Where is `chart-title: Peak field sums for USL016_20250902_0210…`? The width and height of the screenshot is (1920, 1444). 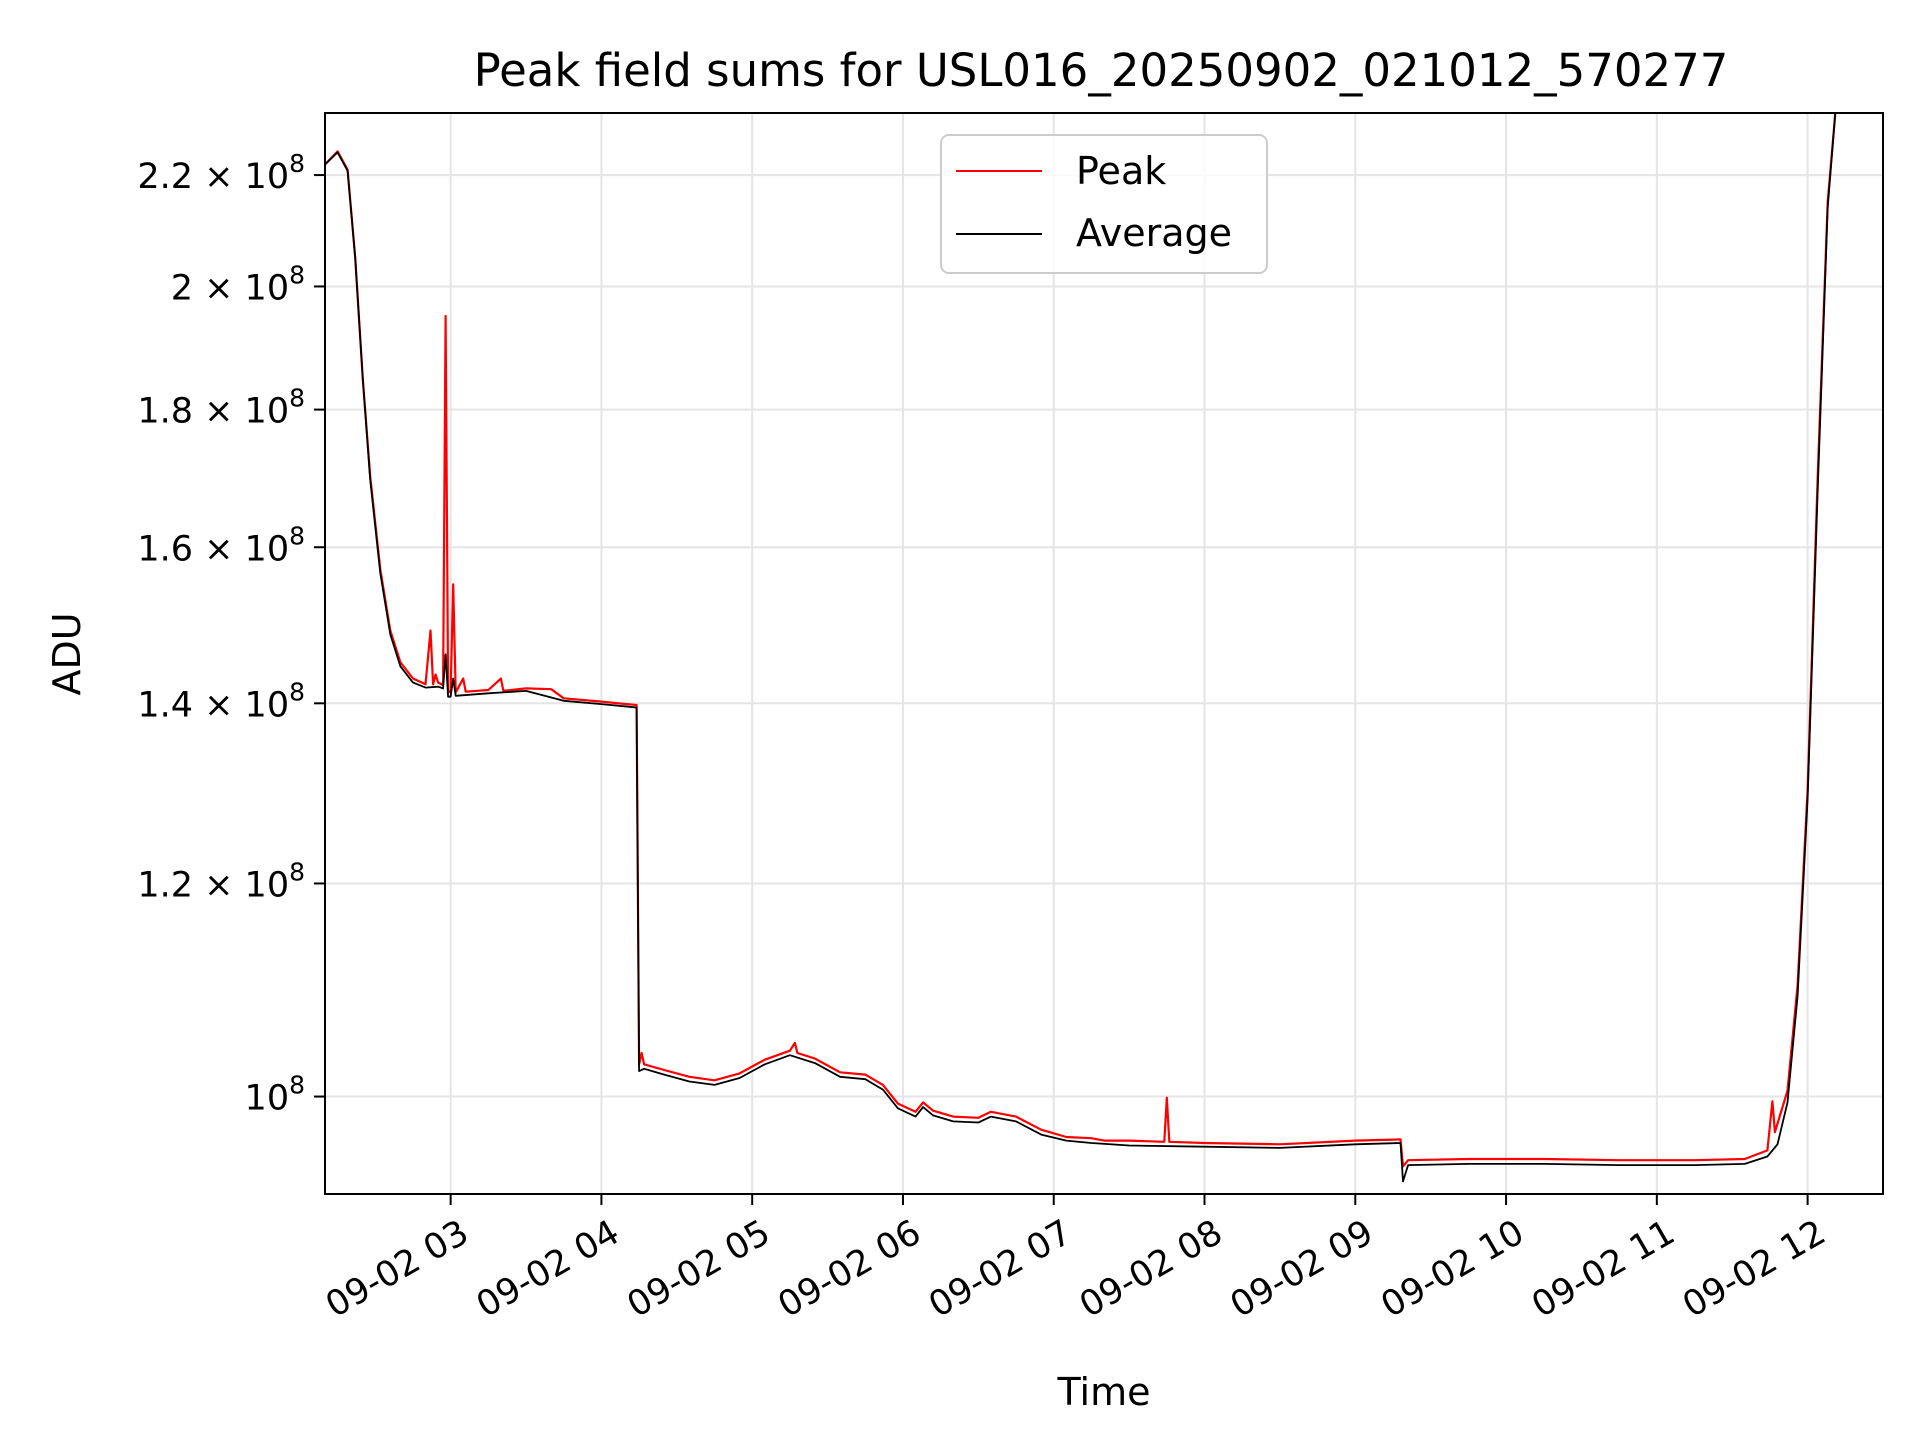
chart-title: Peak field sums for USL016_20250902_0210… is located at coordinates (1101, 70).